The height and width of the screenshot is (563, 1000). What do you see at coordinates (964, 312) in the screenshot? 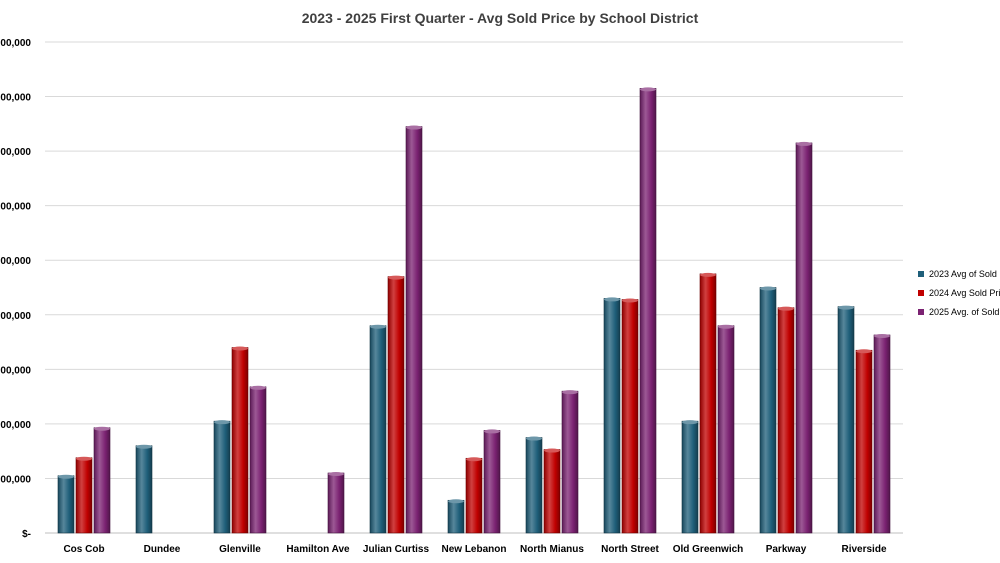
I see `legend-label: 2025 Avg. of Sold F` at bounding box center [964, 312].